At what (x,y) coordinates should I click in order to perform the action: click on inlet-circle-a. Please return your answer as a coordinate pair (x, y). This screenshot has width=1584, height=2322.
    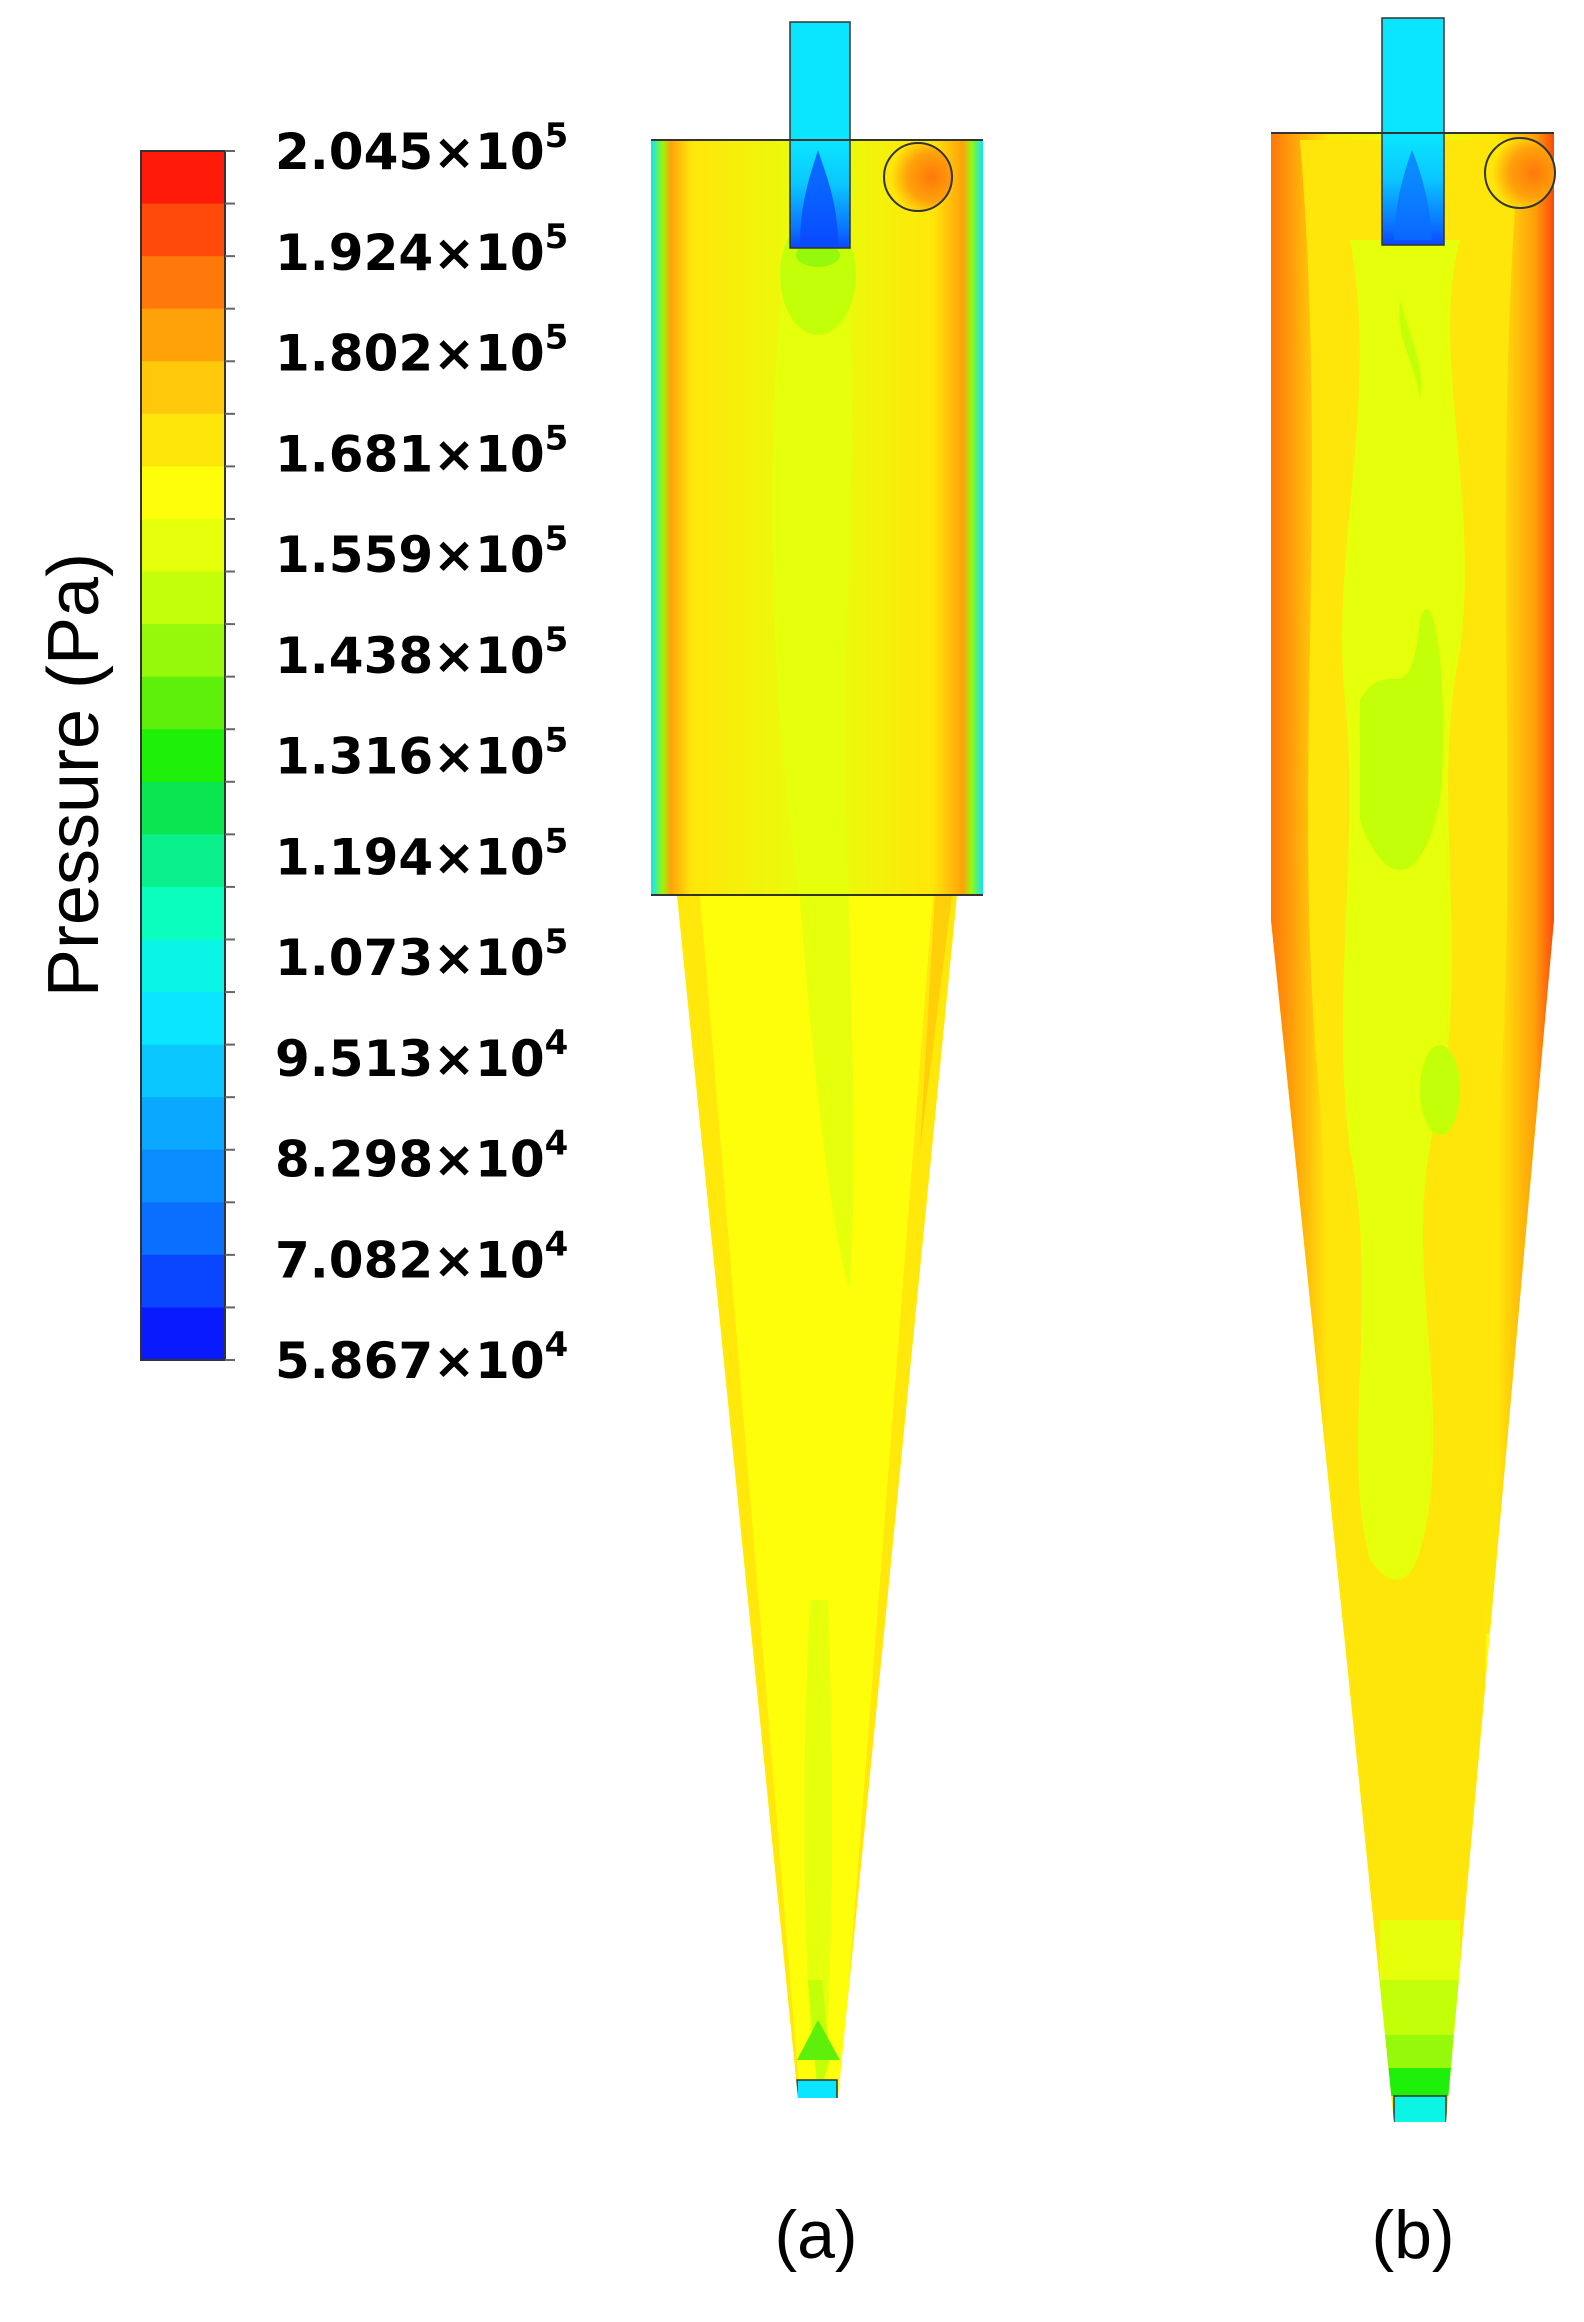
    Looking at the image, I should click on (918, 177).